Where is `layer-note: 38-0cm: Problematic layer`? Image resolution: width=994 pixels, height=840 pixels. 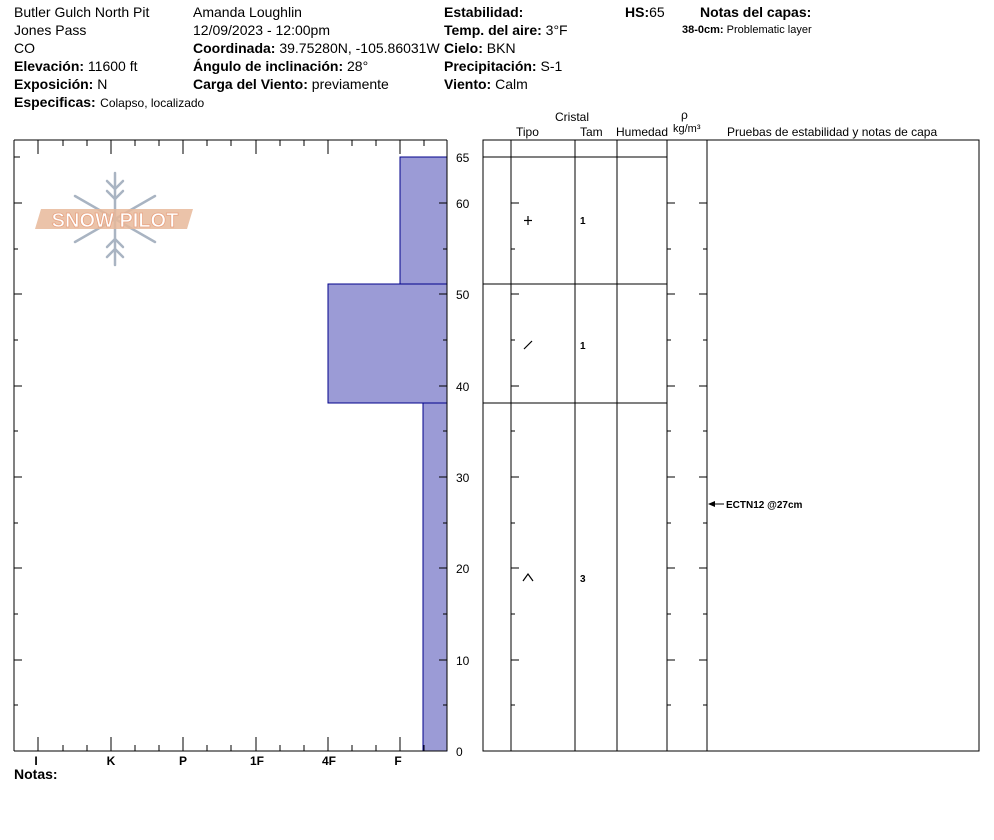
layer-note: 38-0cm: Problematic layer is located at coordinates (747, 30).